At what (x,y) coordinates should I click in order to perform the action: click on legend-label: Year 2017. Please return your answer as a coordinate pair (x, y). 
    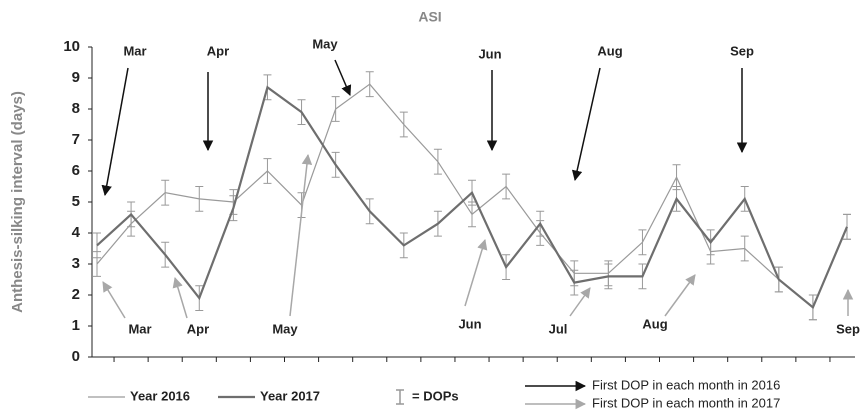
    Looking at the image, I should click on (290, 395).